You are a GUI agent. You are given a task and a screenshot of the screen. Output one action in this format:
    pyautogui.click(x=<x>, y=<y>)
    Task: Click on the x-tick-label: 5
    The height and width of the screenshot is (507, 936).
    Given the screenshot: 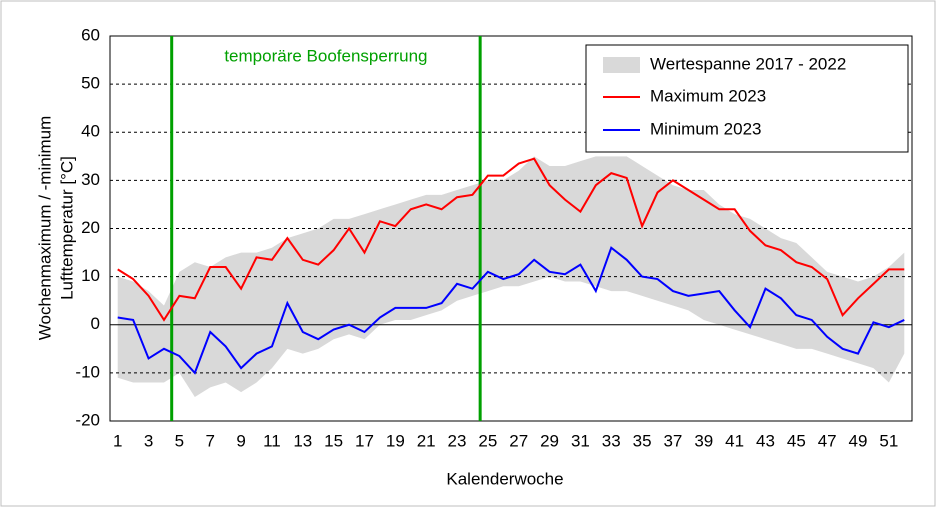 What is the action you would take?
    pyautogui.click(x=179, y=440)
    